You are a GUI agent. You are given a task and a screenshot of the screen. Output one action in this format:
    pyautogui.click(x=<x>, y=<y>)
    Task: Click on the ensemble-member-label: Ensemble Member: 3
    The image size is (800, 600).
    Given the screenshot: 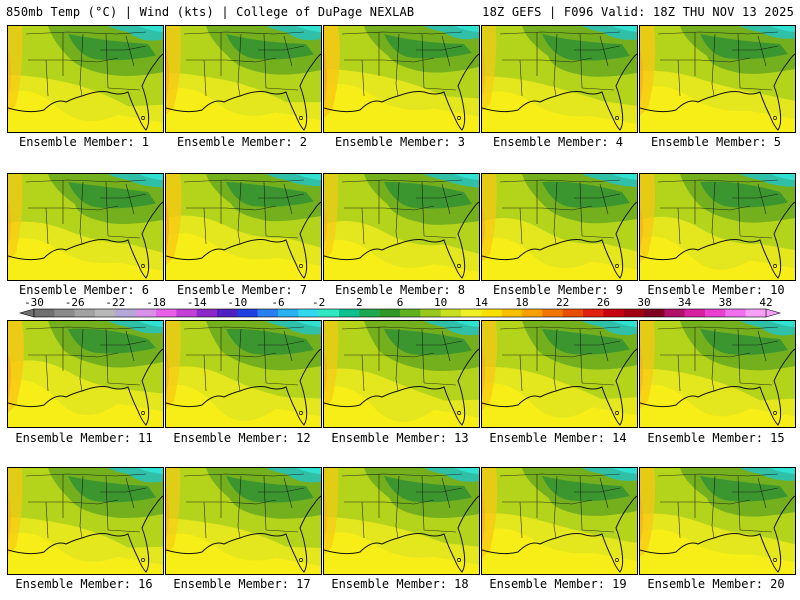 What is the action you would take?
    pyautogui.click(x=400, y=142)
    